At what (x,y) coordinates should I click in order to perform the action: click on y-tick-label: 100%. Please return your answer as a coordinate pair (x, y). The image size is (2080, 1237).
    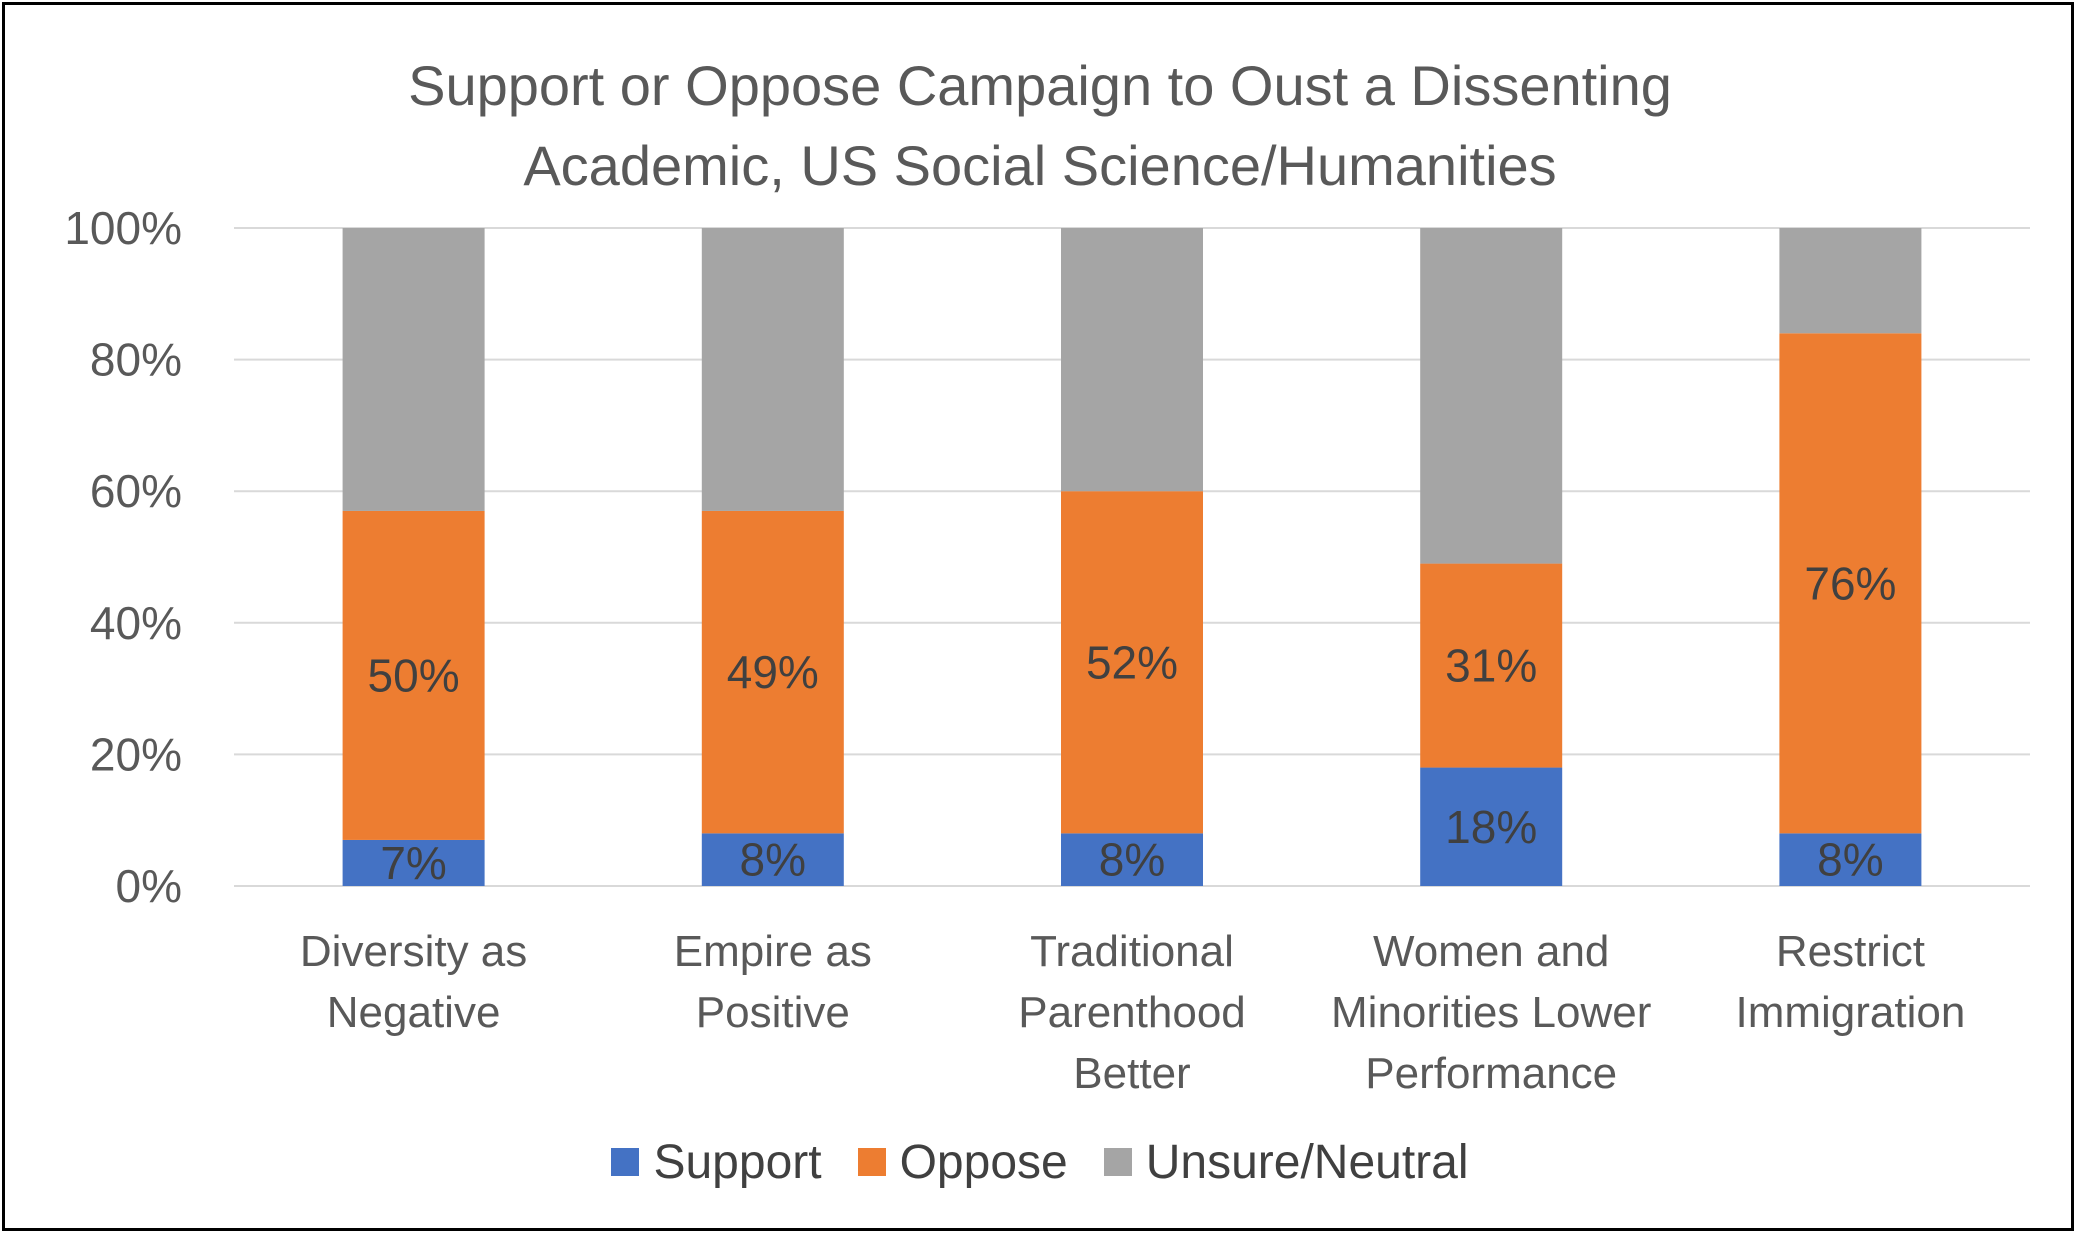
    Looking at the image, I should click on (123, 228).